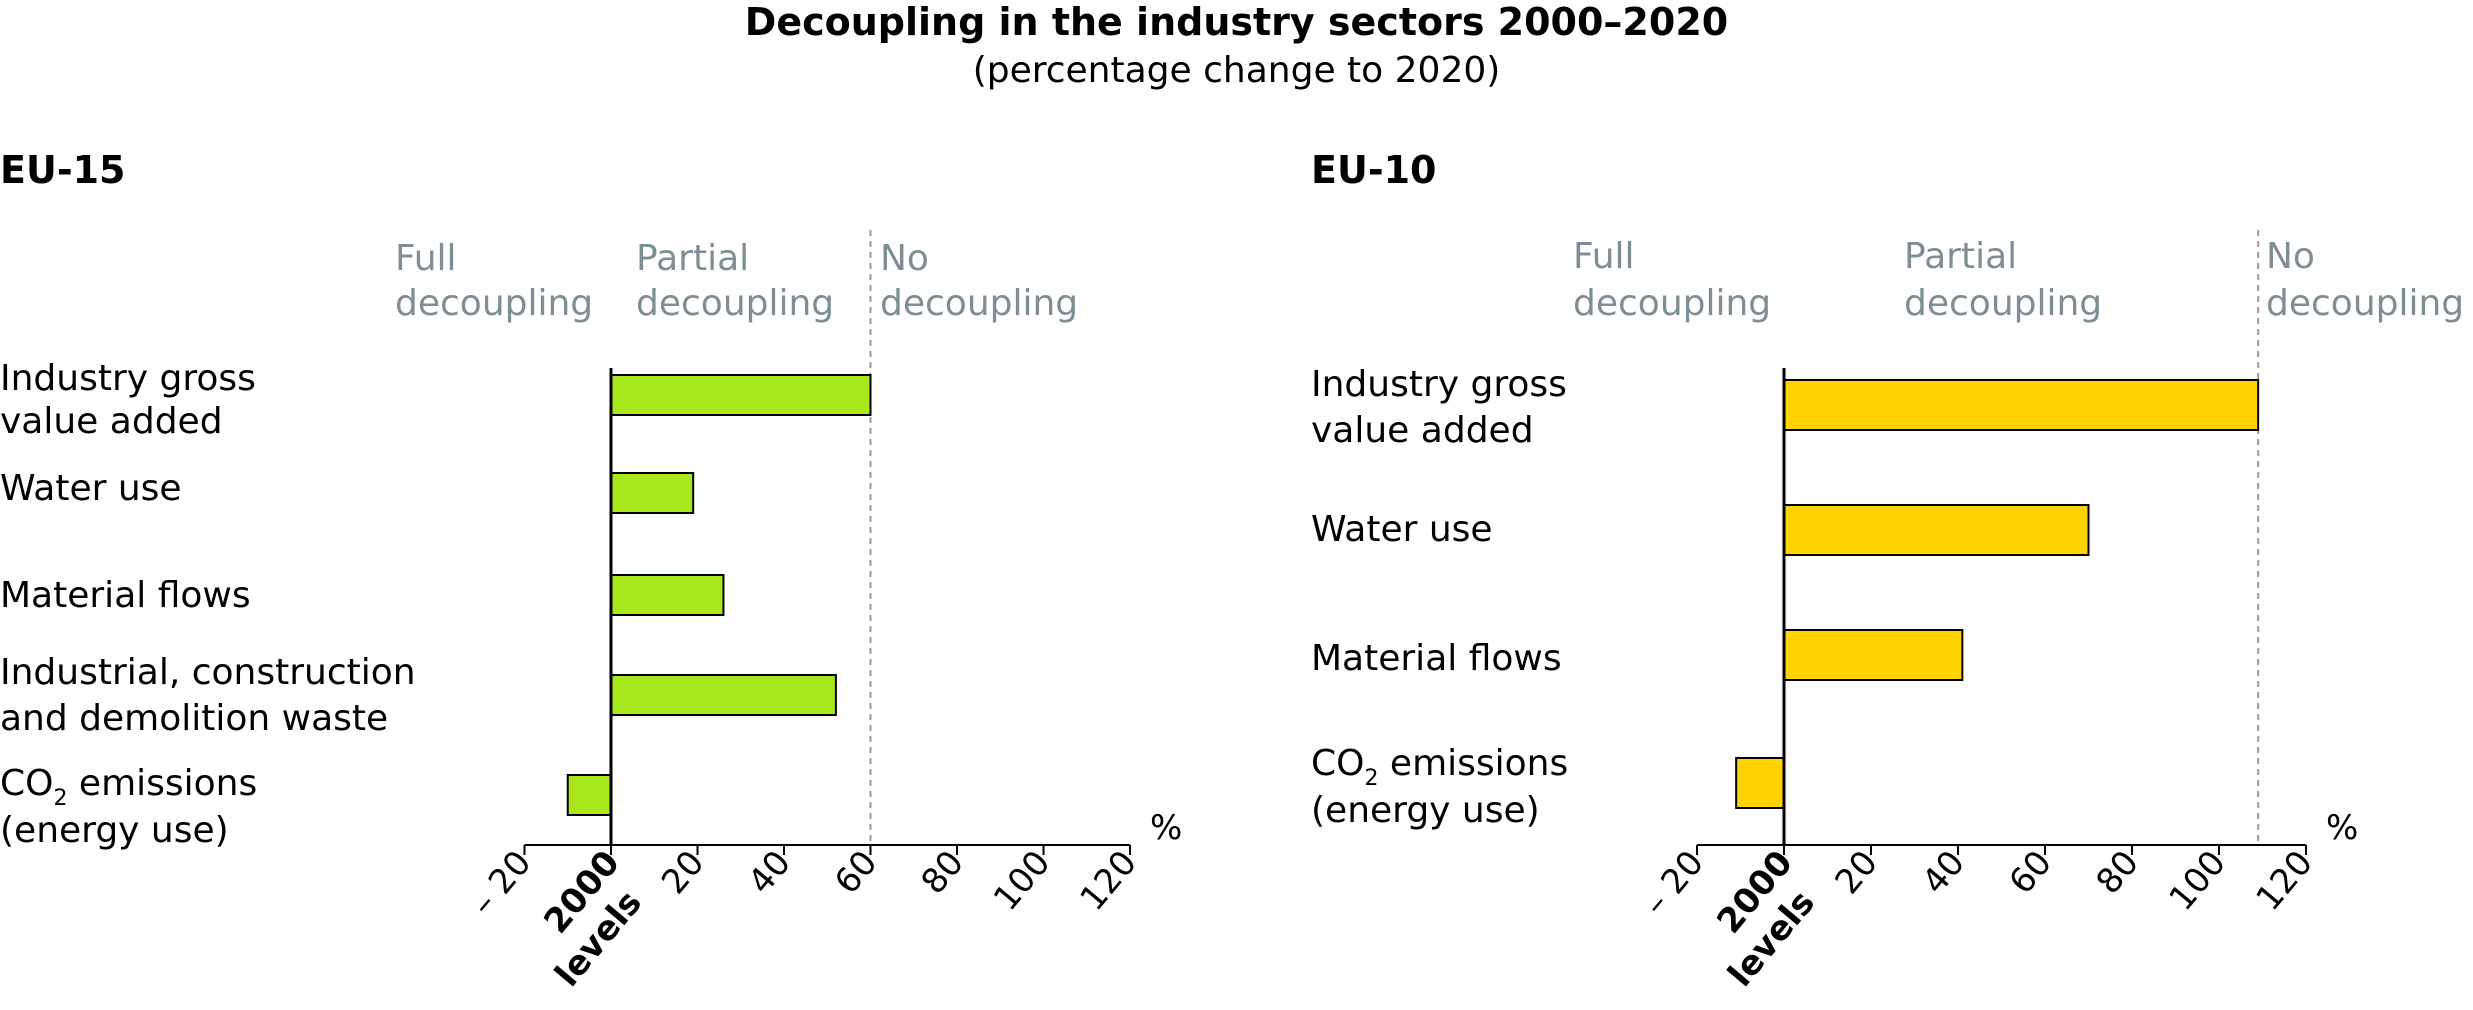  I want to click on panel-title: EU-15, so click(62, 170).